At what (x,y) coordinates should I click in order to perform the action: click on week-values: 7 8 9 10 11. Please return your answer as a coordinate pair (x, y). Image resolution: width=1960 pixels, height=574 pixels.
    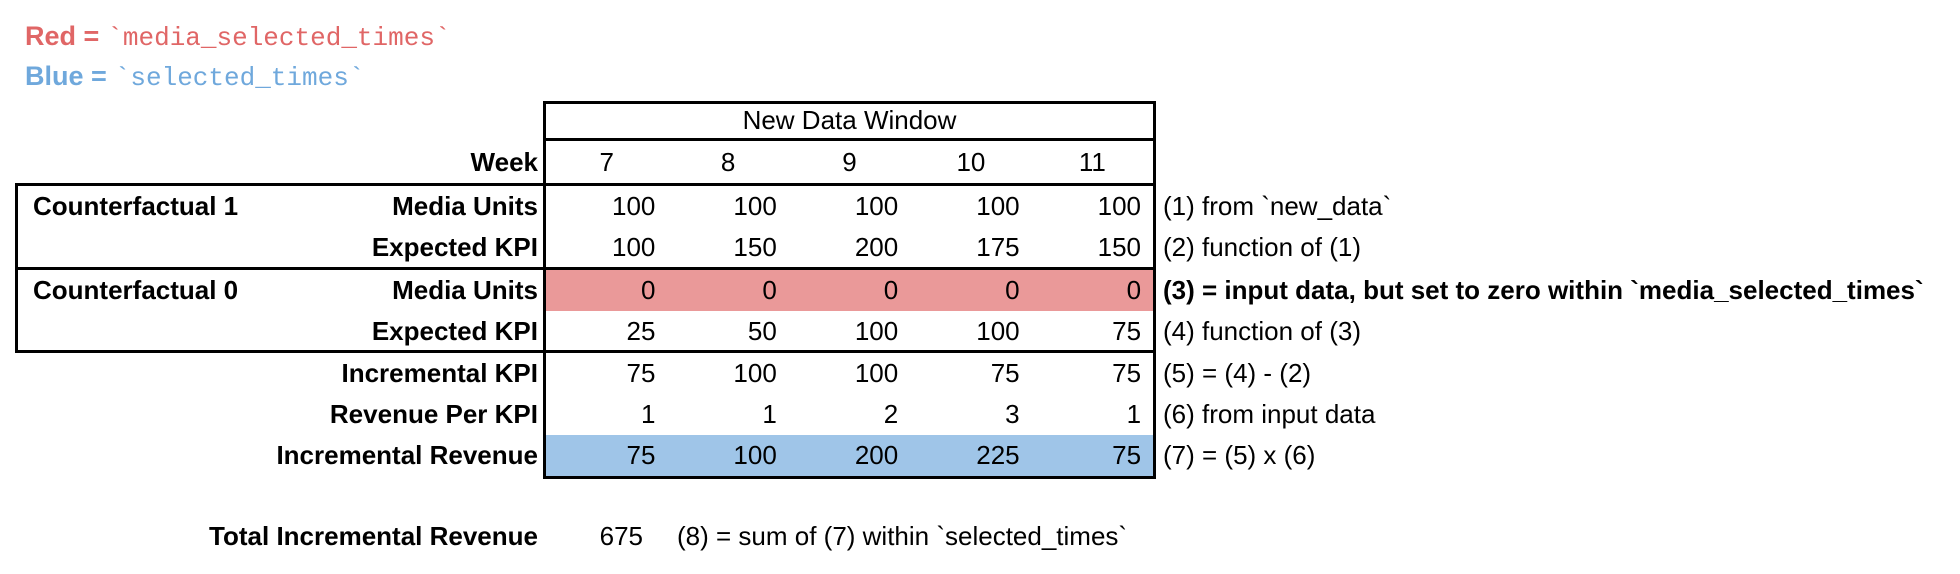
    Looking at the image, I should click on (849, 162).